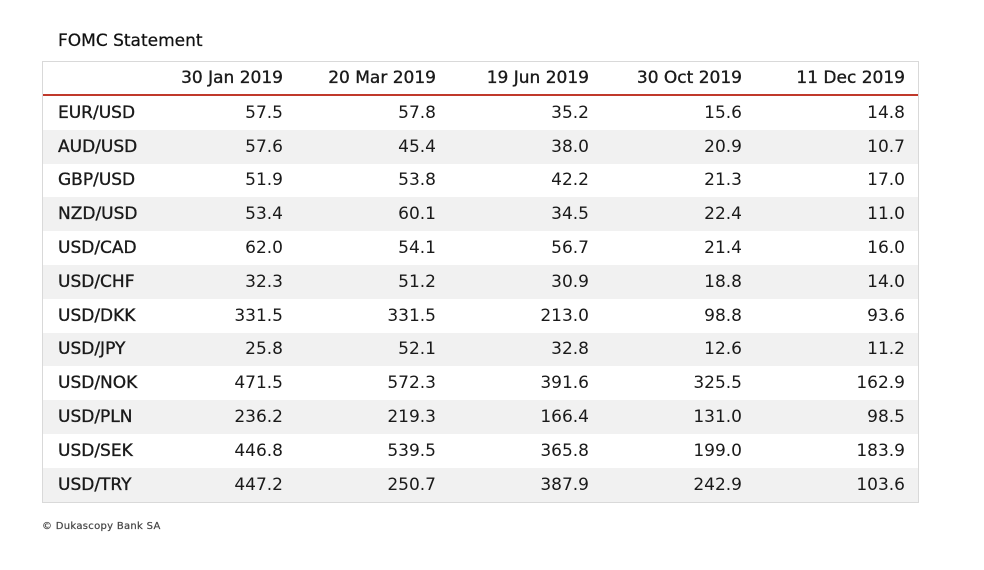 The height and width of the screenshot is (570, 984). What do you see at coordinates (525, 79) in the screenshot?
I see `column-header: 19 Jun 2019` at bounding box center [525, 79].